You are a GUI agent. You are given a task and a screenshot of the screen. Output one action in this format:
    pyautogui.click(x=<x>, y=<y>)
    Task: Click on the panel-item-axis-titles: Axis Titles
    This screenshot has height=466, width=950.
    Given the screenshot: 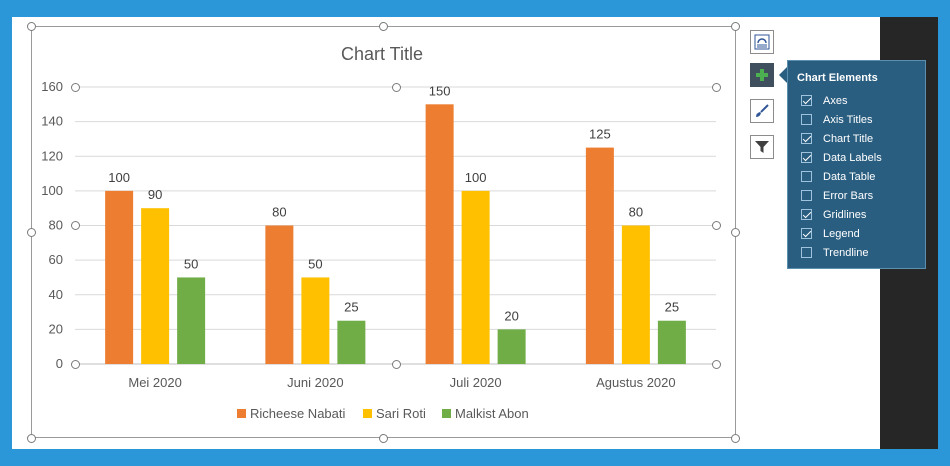 What is the action you would take?
    pyautogui.click(x=837, y=119)
    